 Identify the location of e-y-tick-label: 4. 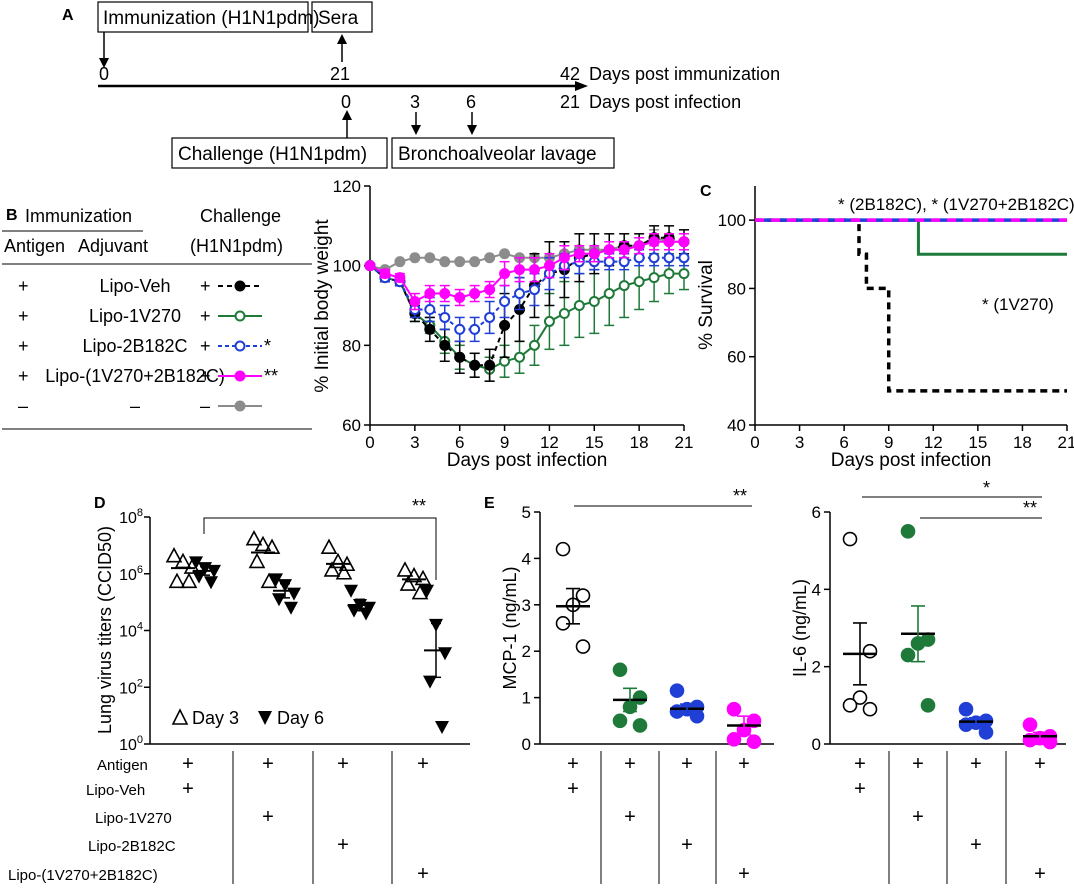
(816, 589).